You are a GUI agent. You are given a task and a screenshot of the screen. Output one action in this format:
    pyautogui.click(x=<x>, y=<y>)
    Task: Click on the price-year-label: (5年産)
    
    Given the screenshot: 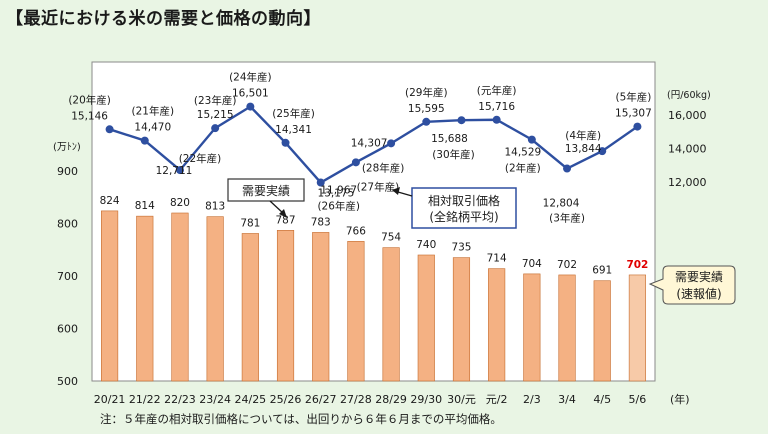 What is the action you would take?
    pyautogui.click(x=633, y=97)
    